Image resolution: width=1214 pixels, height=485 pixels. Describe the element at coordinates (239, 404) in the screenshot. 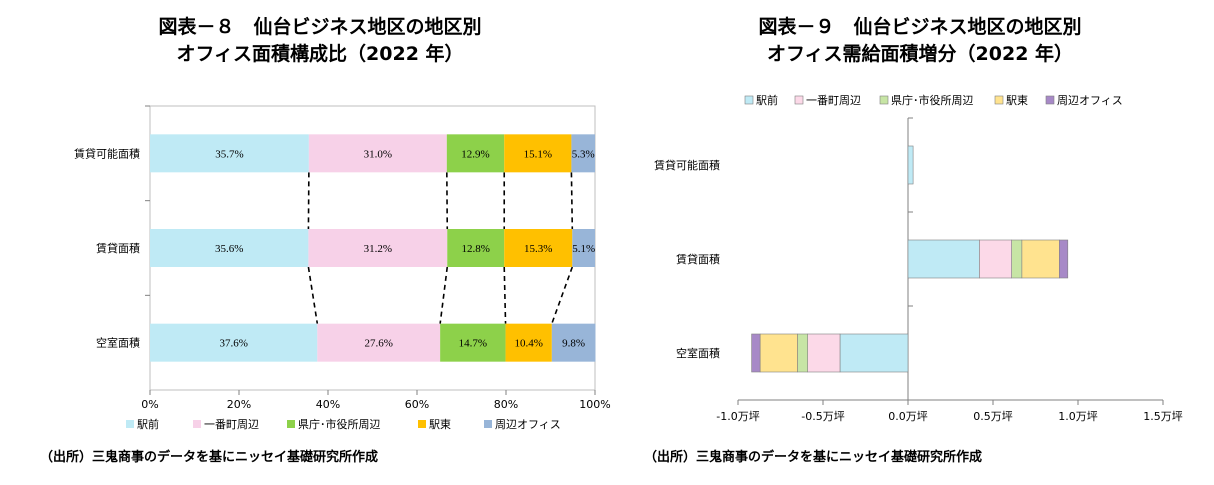

I see `x-tick-label: 20%` at that location.